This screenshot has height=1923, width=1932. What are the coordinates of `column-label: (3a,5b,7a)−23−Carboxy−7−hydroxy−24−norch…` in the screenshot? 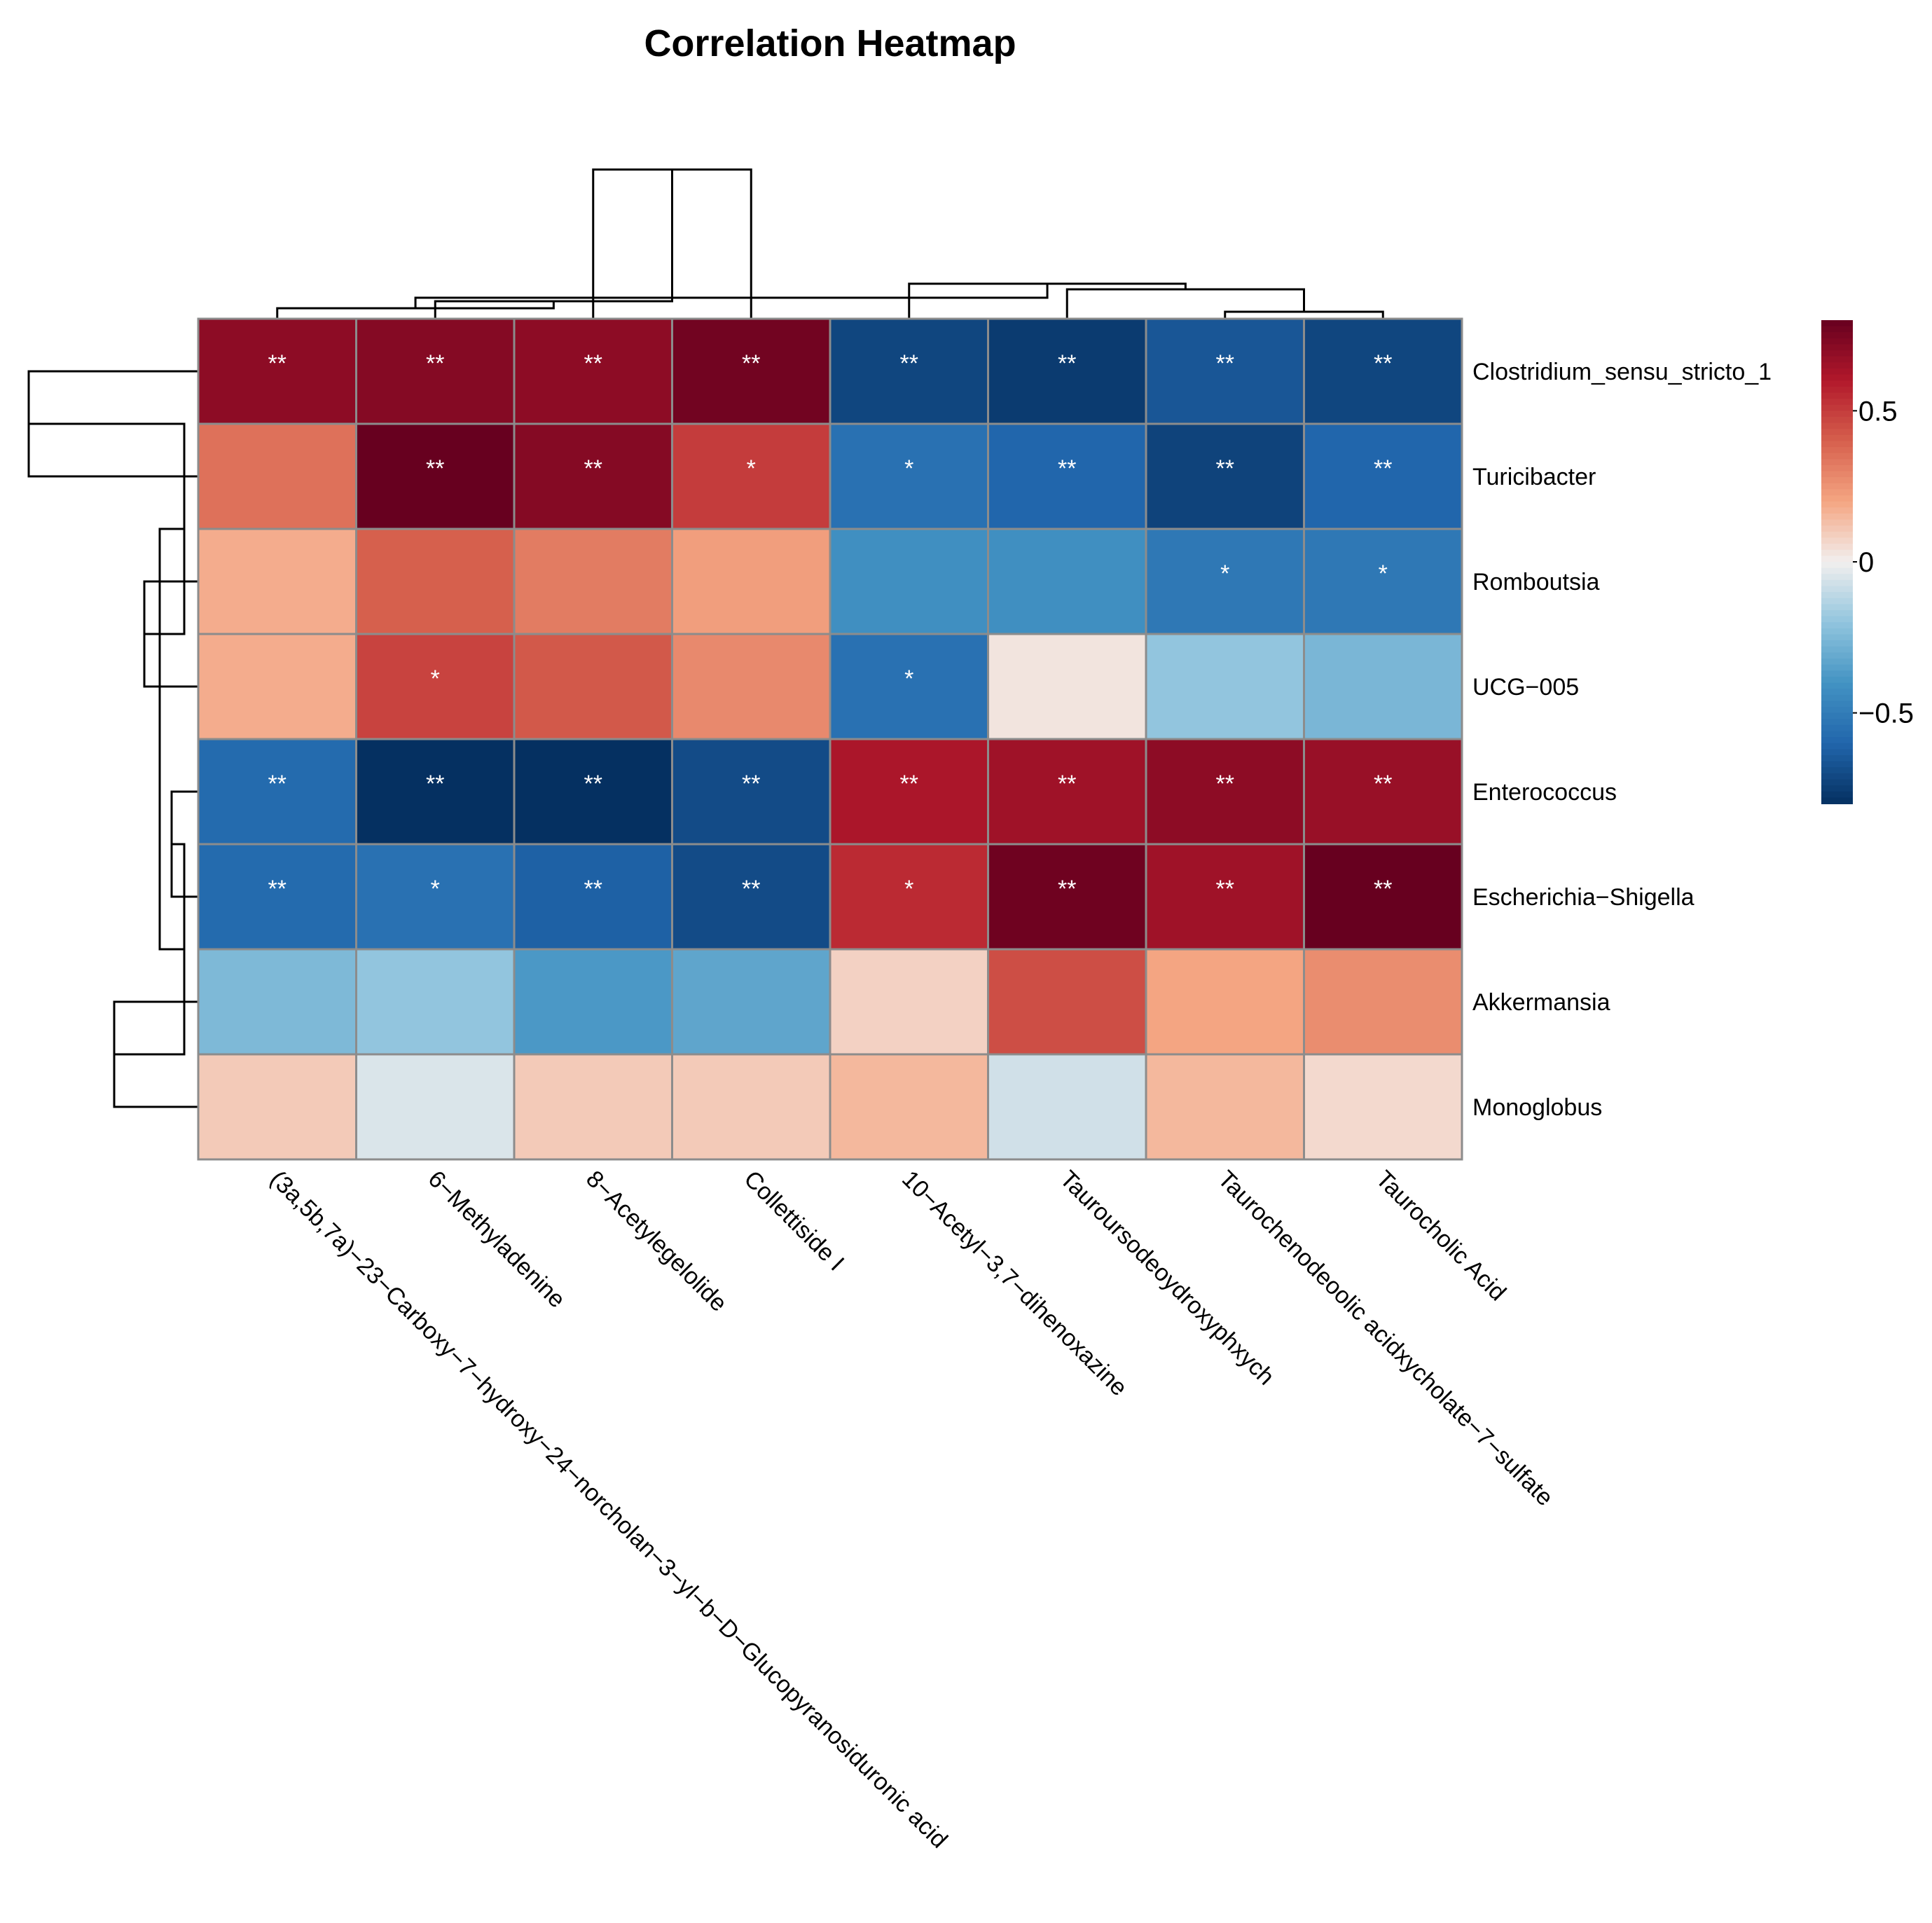 It's located at (609, 1510).